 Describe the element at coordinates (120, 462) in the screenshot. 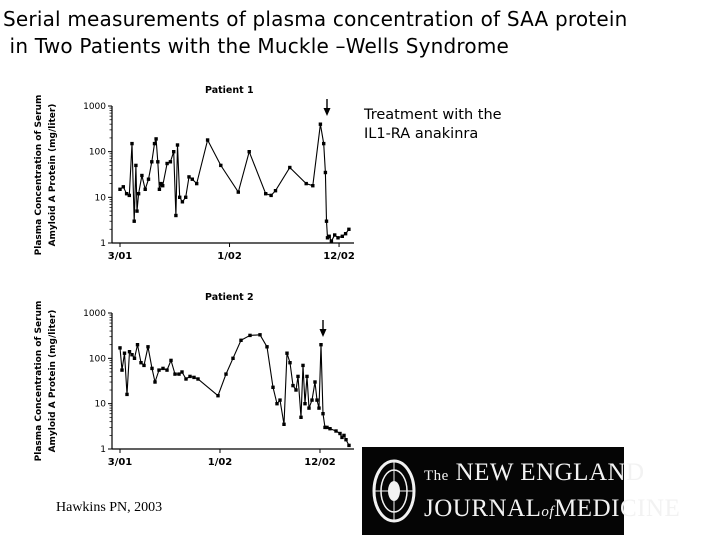

I see `x-tick-label: 3/01` at that location.